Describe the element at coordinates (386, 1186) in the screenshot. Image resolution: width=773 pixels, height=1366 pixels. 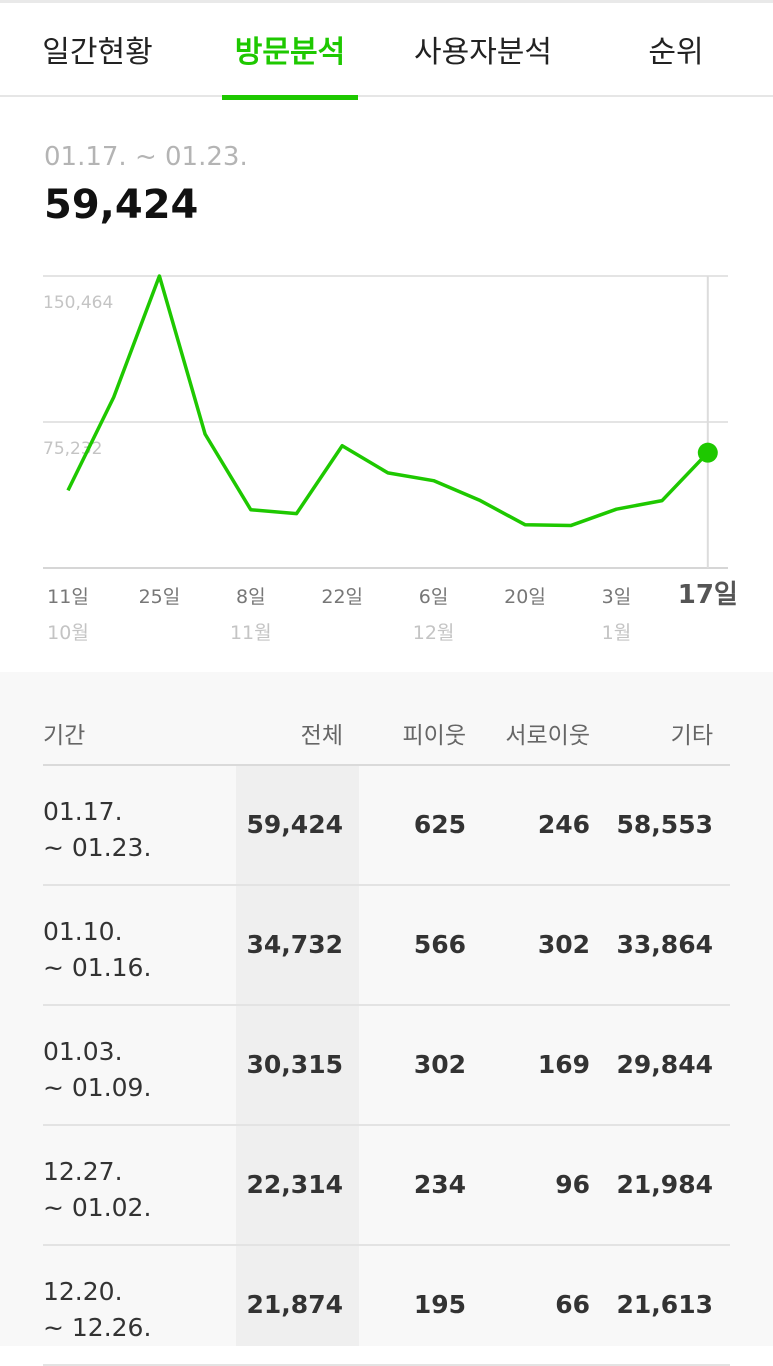
I see `table-row: 12.27.~ 01.02. 22,314 234 96 21,984` at that location.